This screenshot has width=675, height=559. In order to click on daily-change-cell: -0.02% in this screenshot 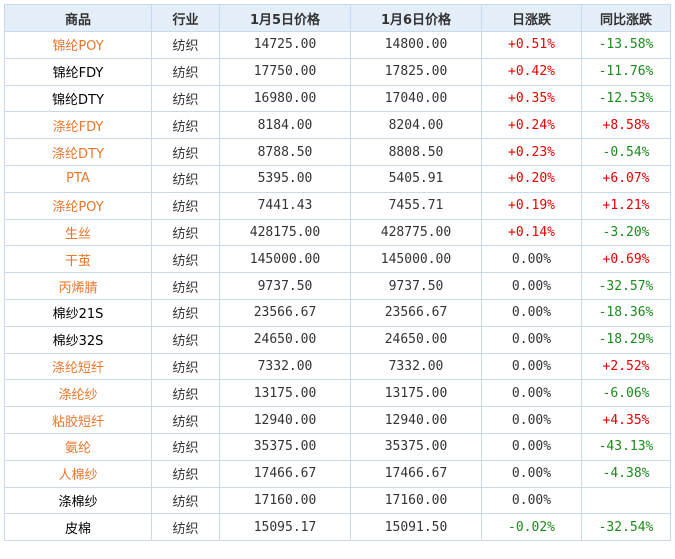, I will do `click(531, 527)`.